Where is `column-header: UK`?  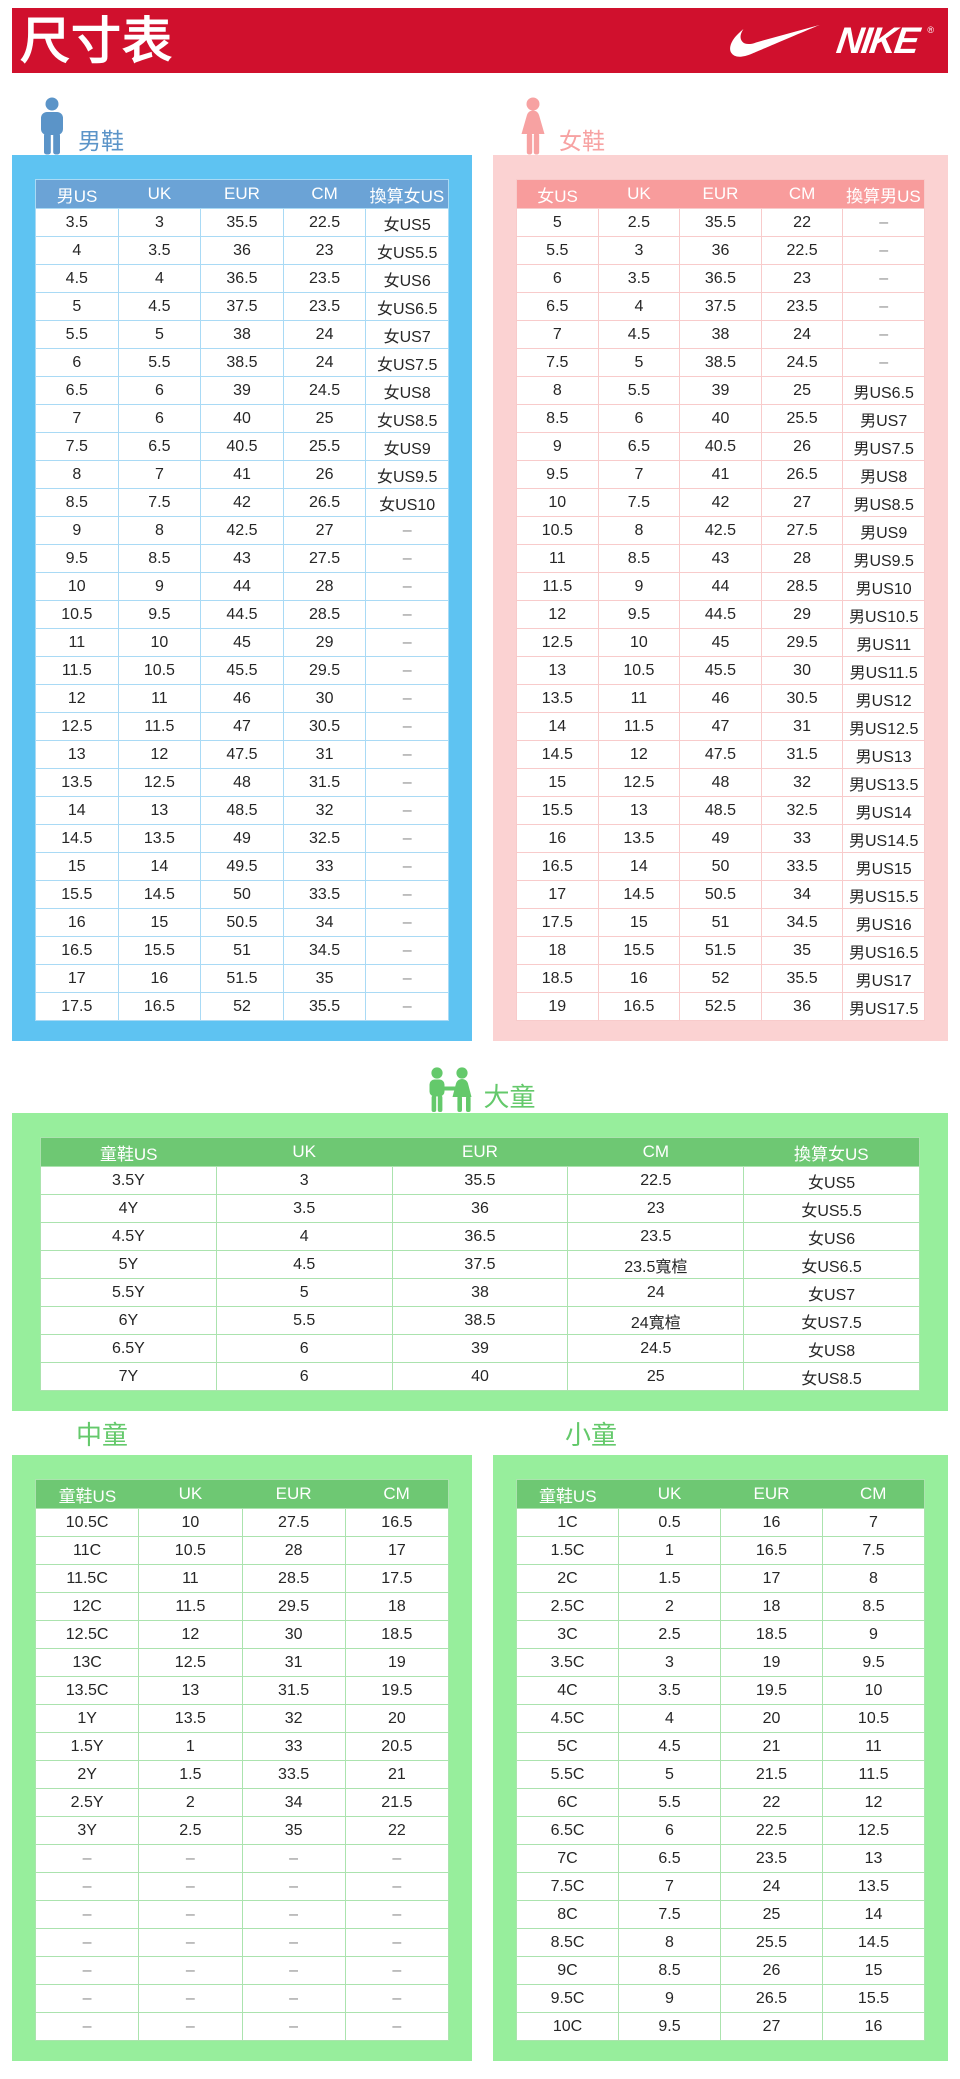
column-header: UK is located at coordinates (190, 1494).